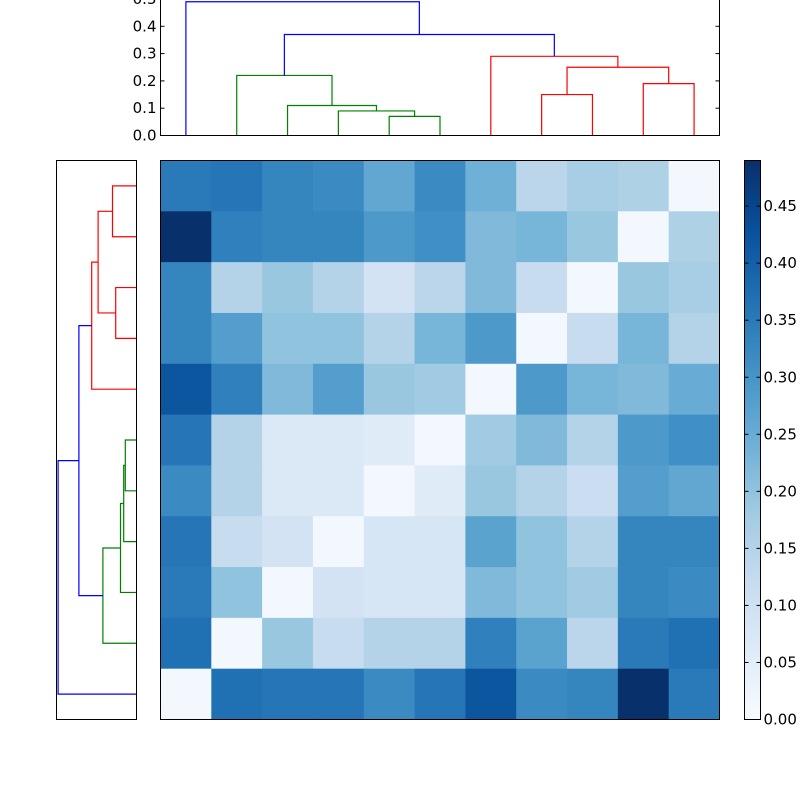  I want to click on colorbar-tick-label: 0.20, so click(780, 491).